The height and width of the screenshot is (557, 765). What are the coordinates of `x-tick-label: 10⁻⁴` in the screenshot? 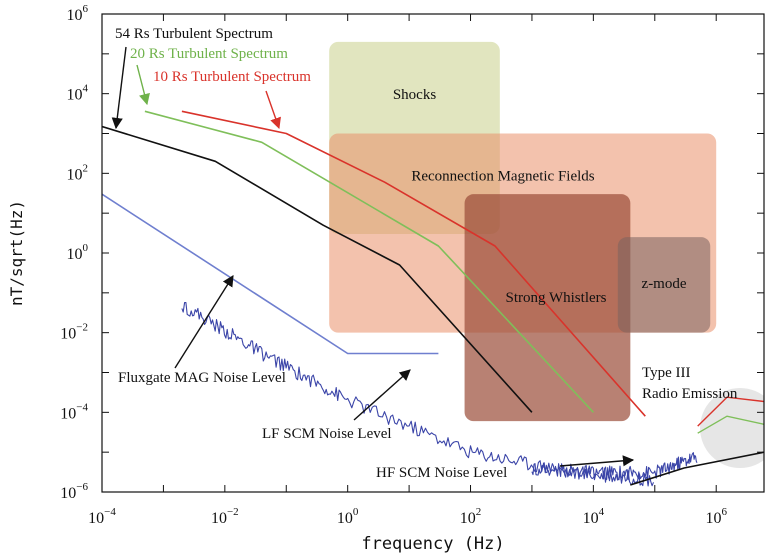 It's located at (102, 516).